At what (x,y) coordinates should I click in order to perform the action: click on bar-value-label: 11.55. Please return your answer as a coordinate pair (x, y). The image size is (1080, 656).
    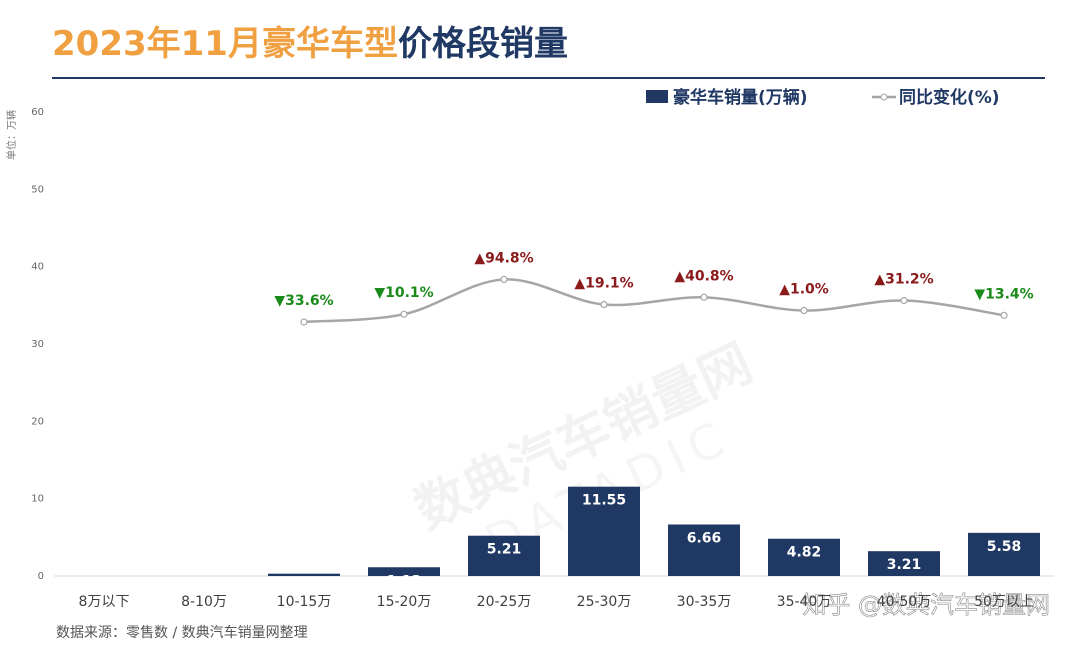
    Looking at the image, I should click on (604, 501).